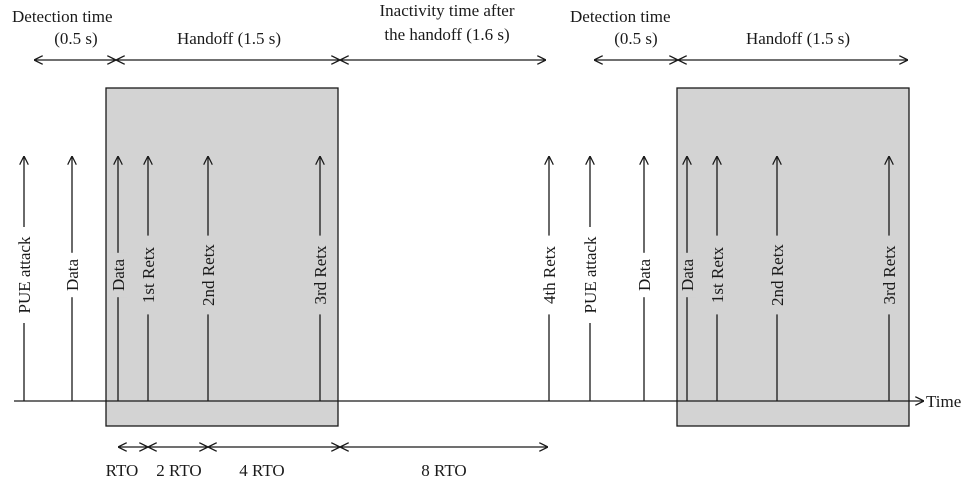 The height and width of the screenshot is (484, 971). Describe the element at coordinates (443, 470) in the screenshot. I see `rto-label-4: 8 RTO` at that location.